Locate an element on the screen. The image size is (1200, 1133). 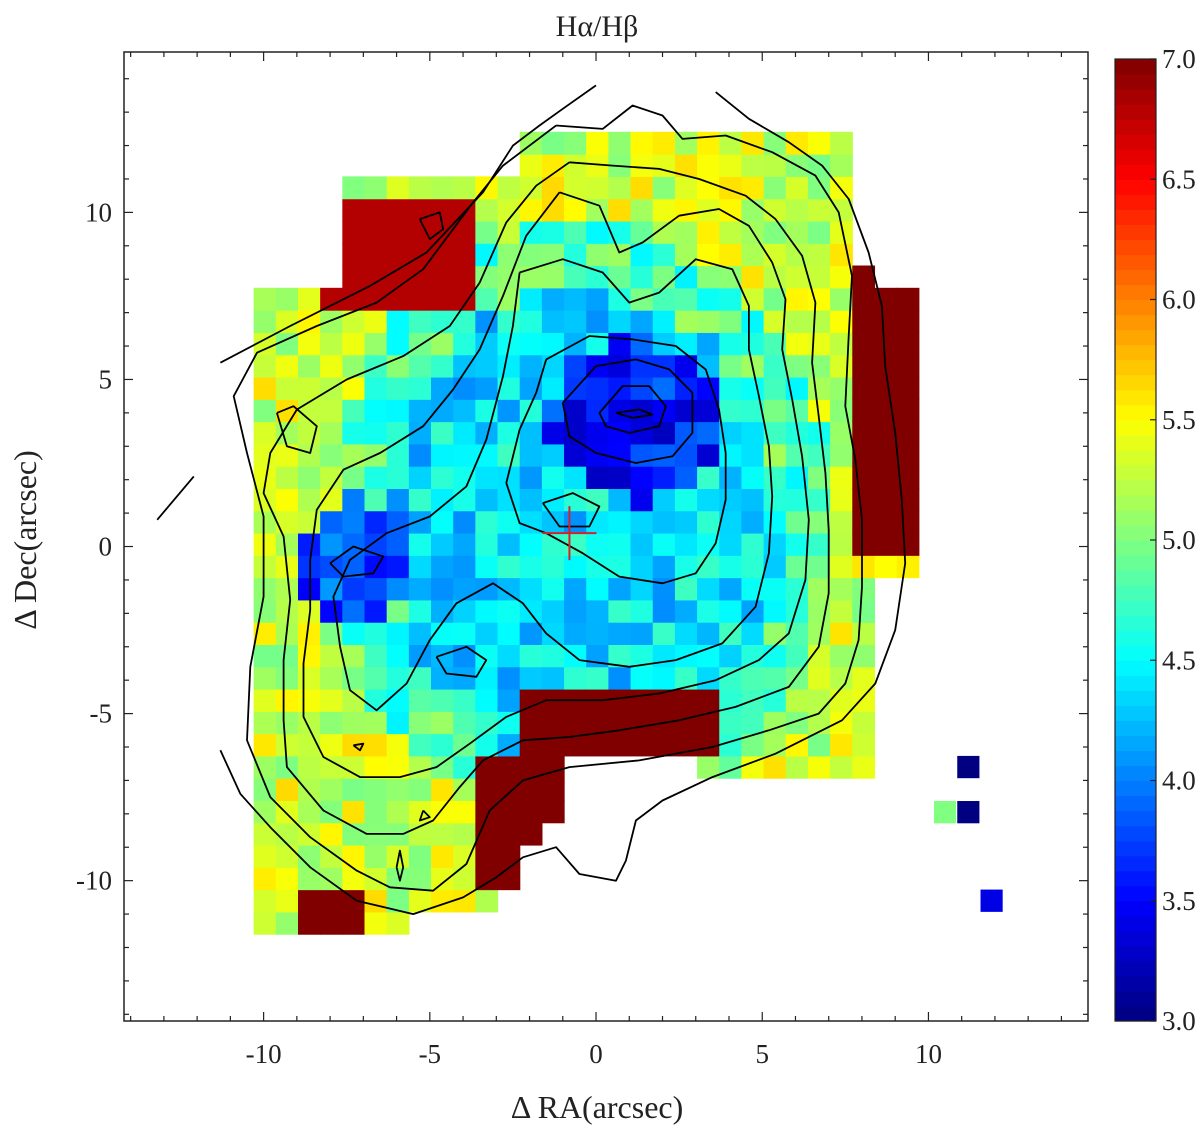
colorbar-tick-label: 6.5 is located at coordinates (1179, 179).